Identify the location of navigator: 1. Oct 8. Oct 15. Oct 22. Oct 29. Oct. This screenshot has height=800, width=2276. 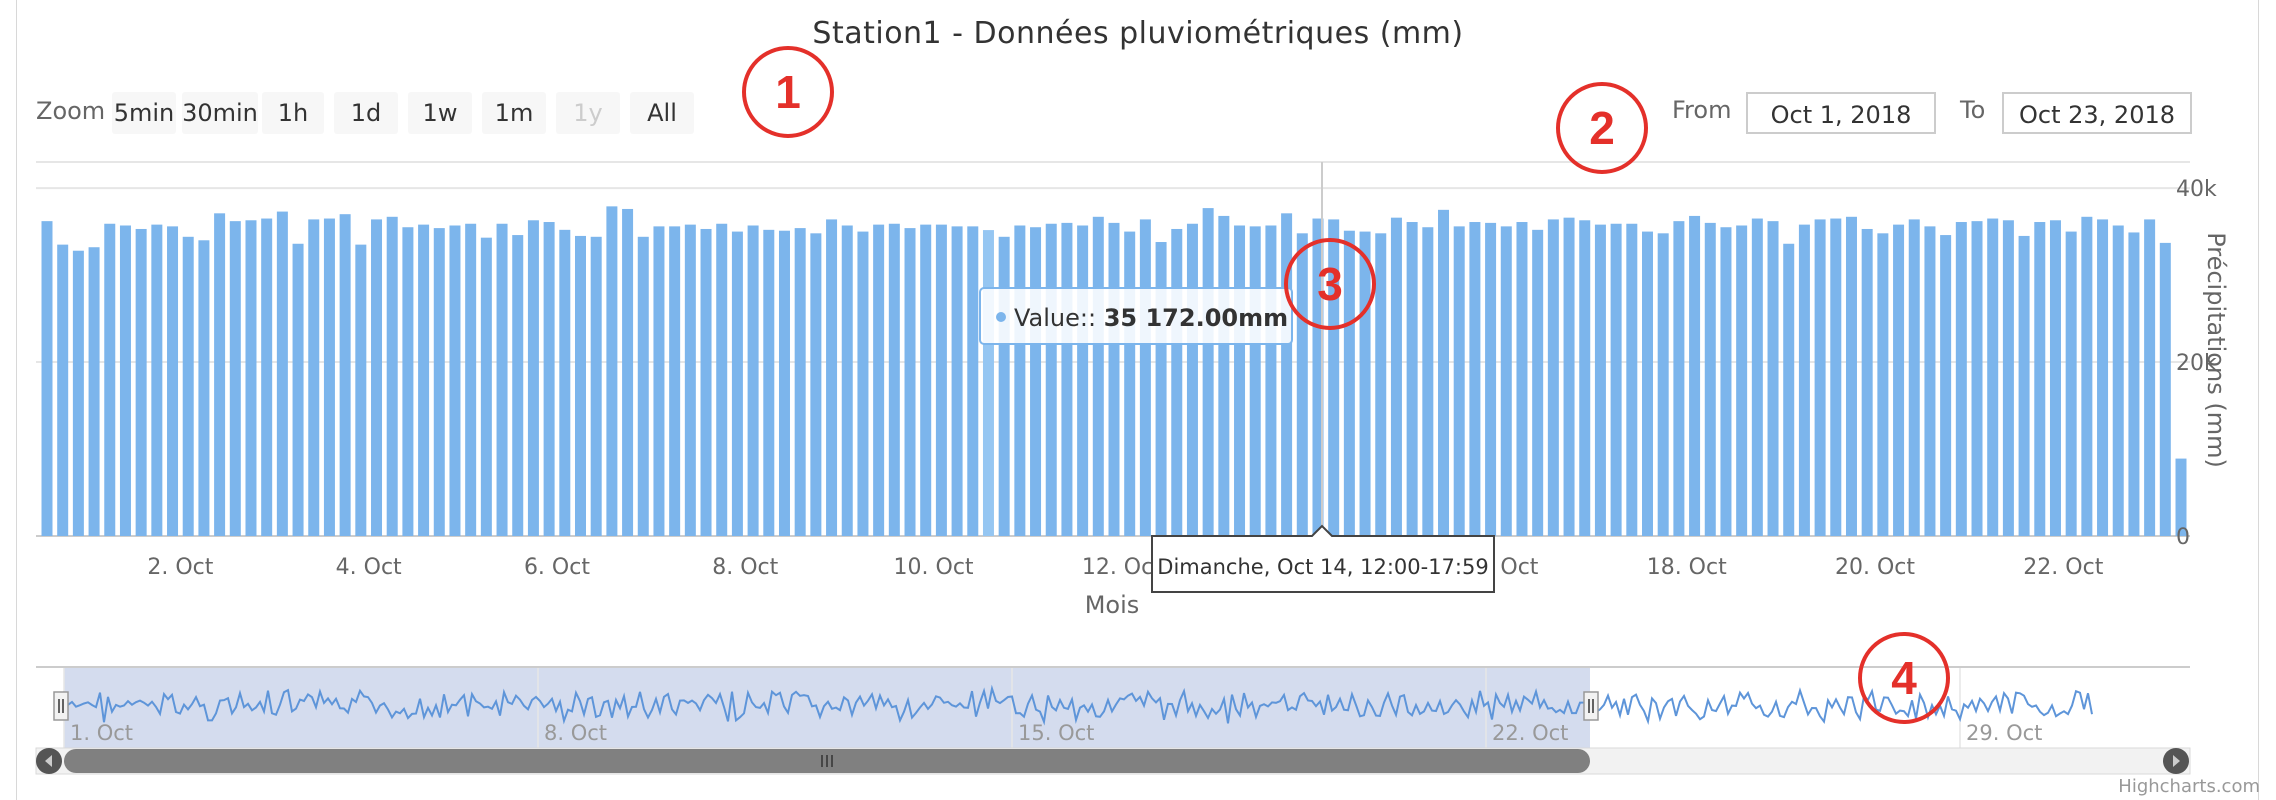
(1113, 707).